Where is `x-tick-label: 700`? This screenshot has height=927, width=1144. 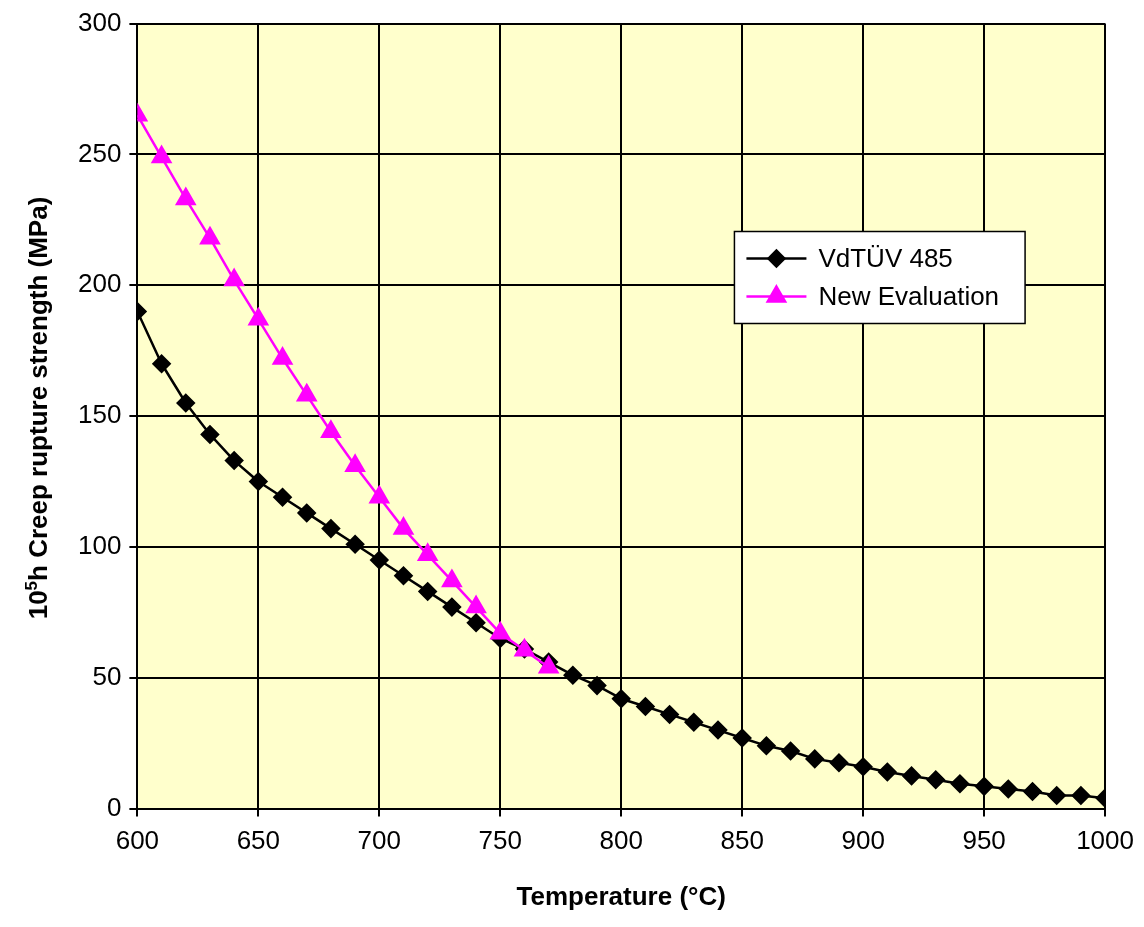 x-tick-label: 700 is located at coordinates (379, 840).